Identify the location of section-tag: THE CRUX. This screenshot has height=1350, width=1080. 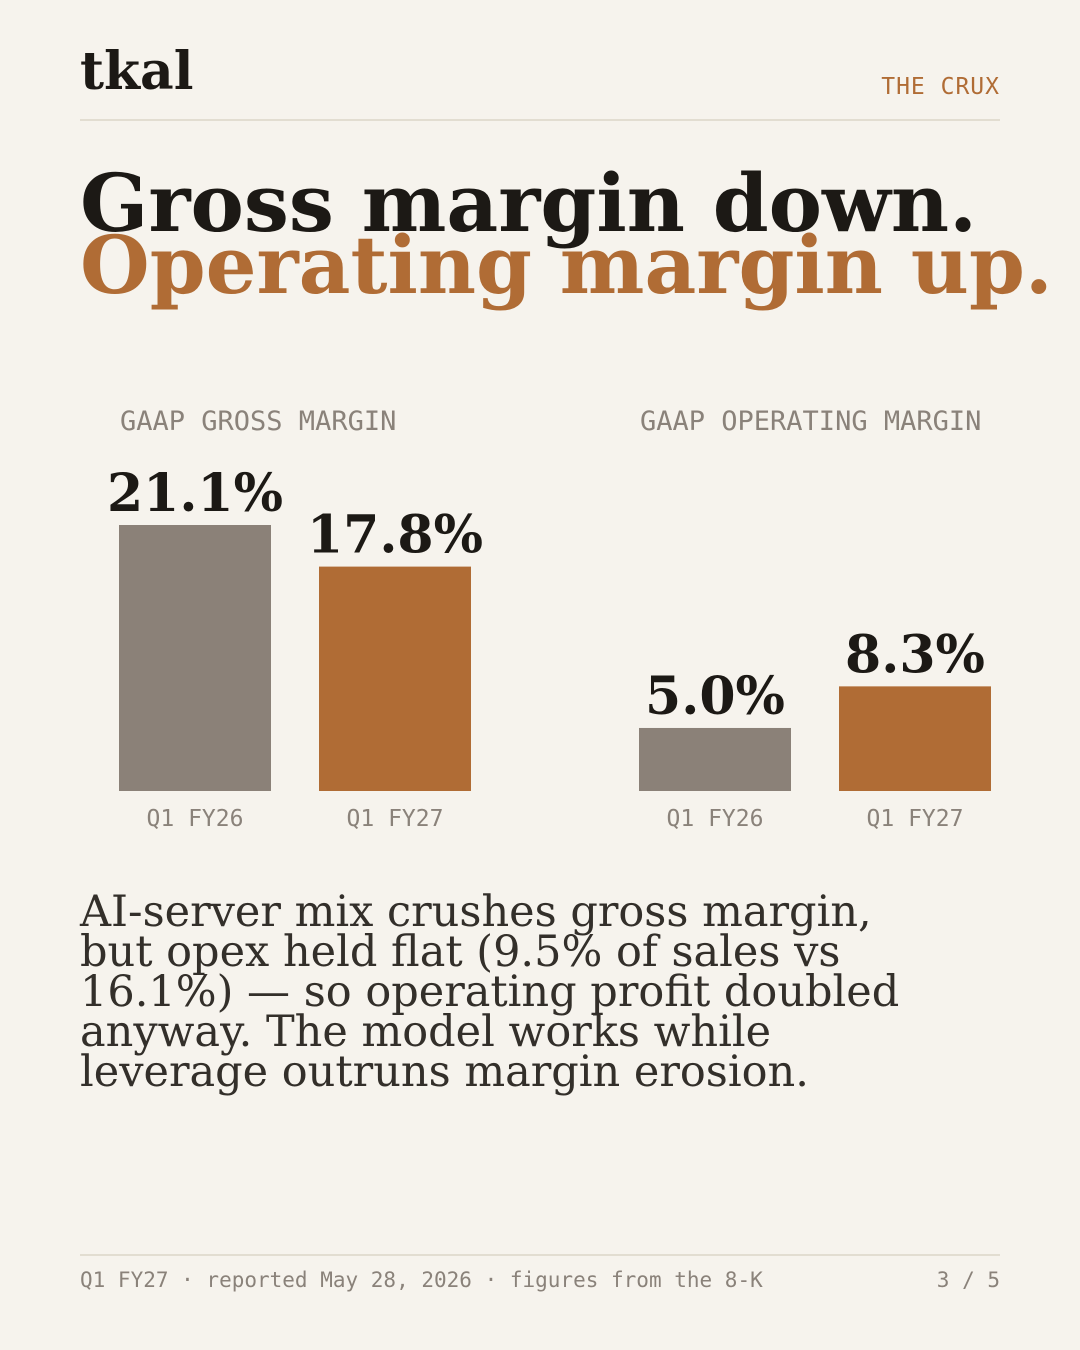
(940, 87).